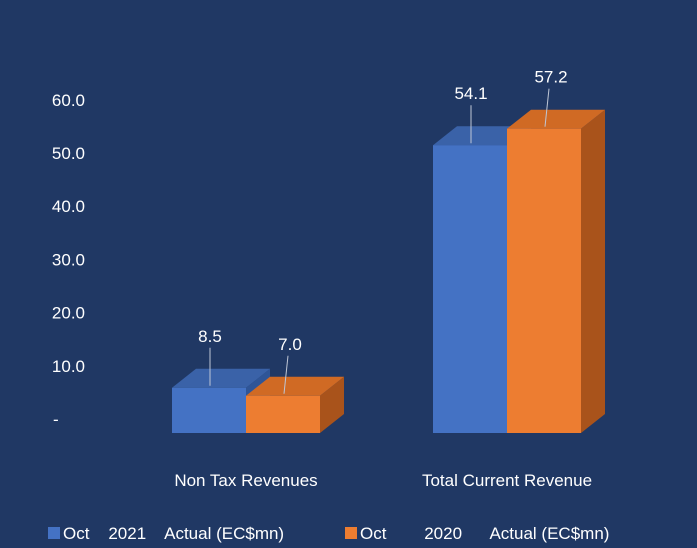 Image resolution: width=697 pixels, height=548 pixels. What do you see at coordinates (68, 313) in the screenshot?
I see `y-tick-label: 20.0` at bounding box center [68, 313].